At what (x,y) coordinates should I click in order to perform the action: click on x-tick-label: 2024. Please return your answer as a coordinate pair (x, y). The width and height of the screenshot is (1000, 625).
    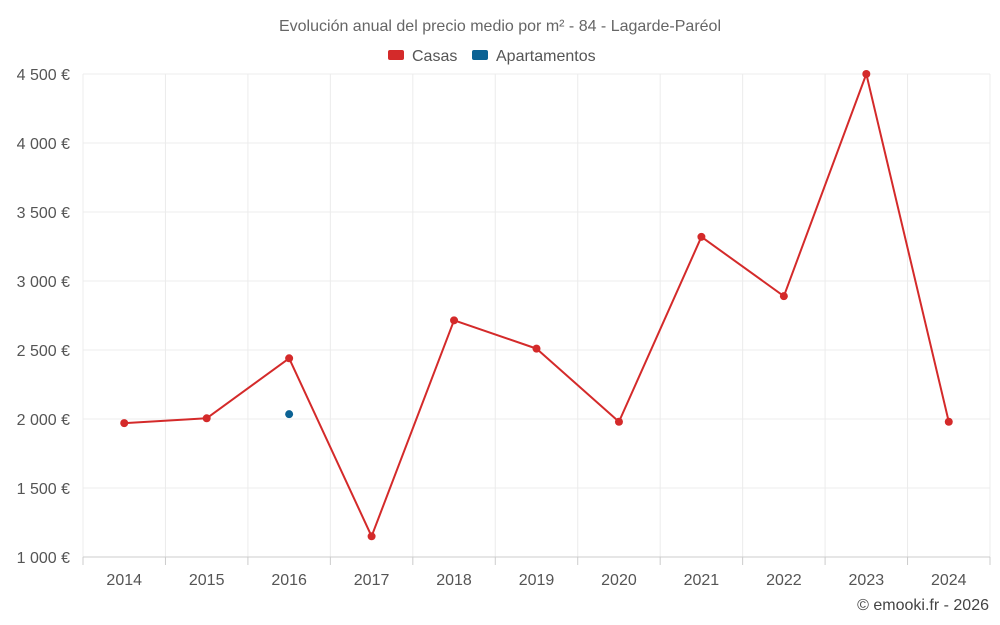
    Looking at the image, I should click on (949, 580).